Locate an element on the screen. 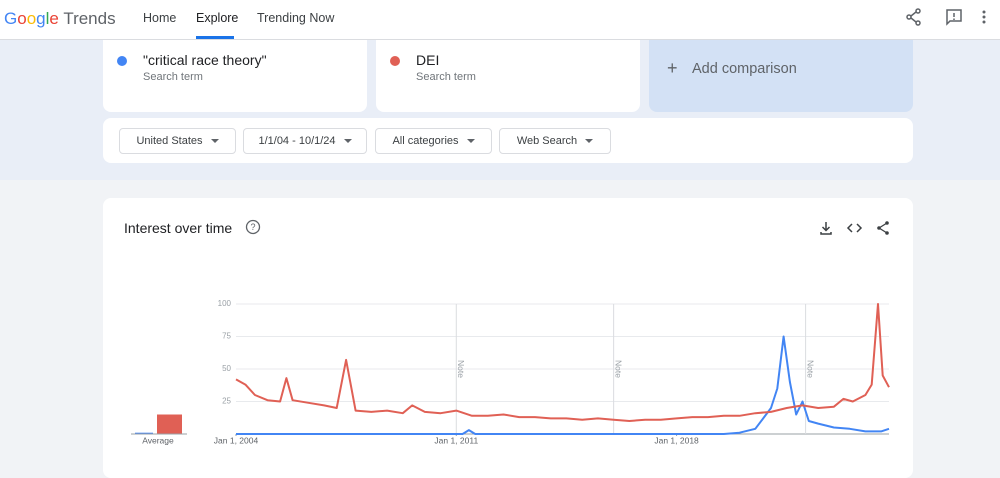 This screenshot has height=478, width=1000. logo: Google Trends is located at coordinates (60, 19).